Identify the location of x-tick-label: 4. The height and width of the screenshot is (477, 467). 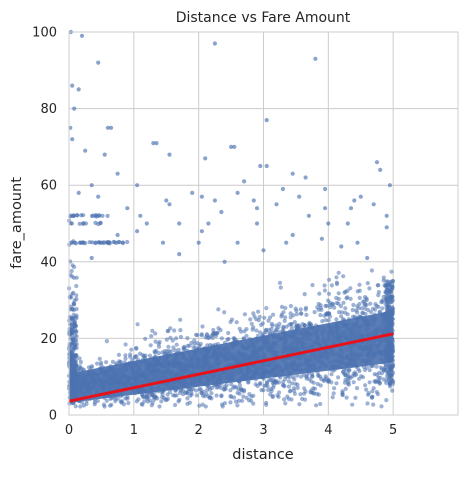
(328, 430).